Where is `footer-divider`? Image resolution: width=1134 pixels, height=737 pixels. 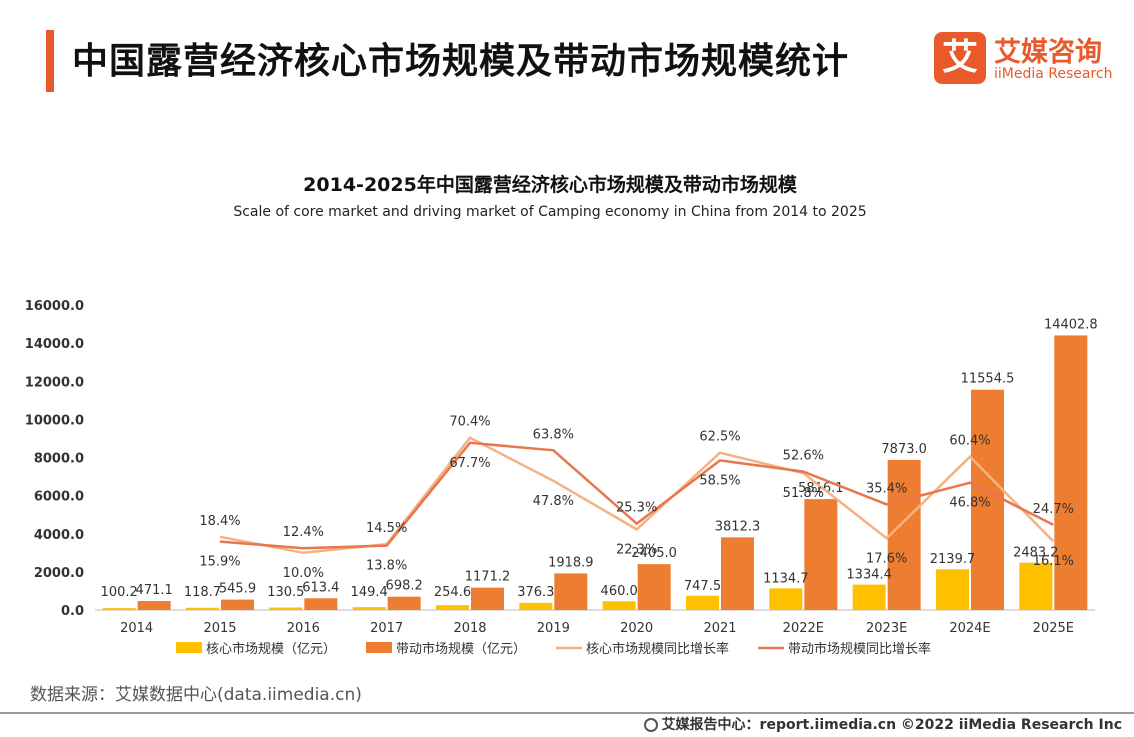
footer-divider is located at coordinates (567, 713).